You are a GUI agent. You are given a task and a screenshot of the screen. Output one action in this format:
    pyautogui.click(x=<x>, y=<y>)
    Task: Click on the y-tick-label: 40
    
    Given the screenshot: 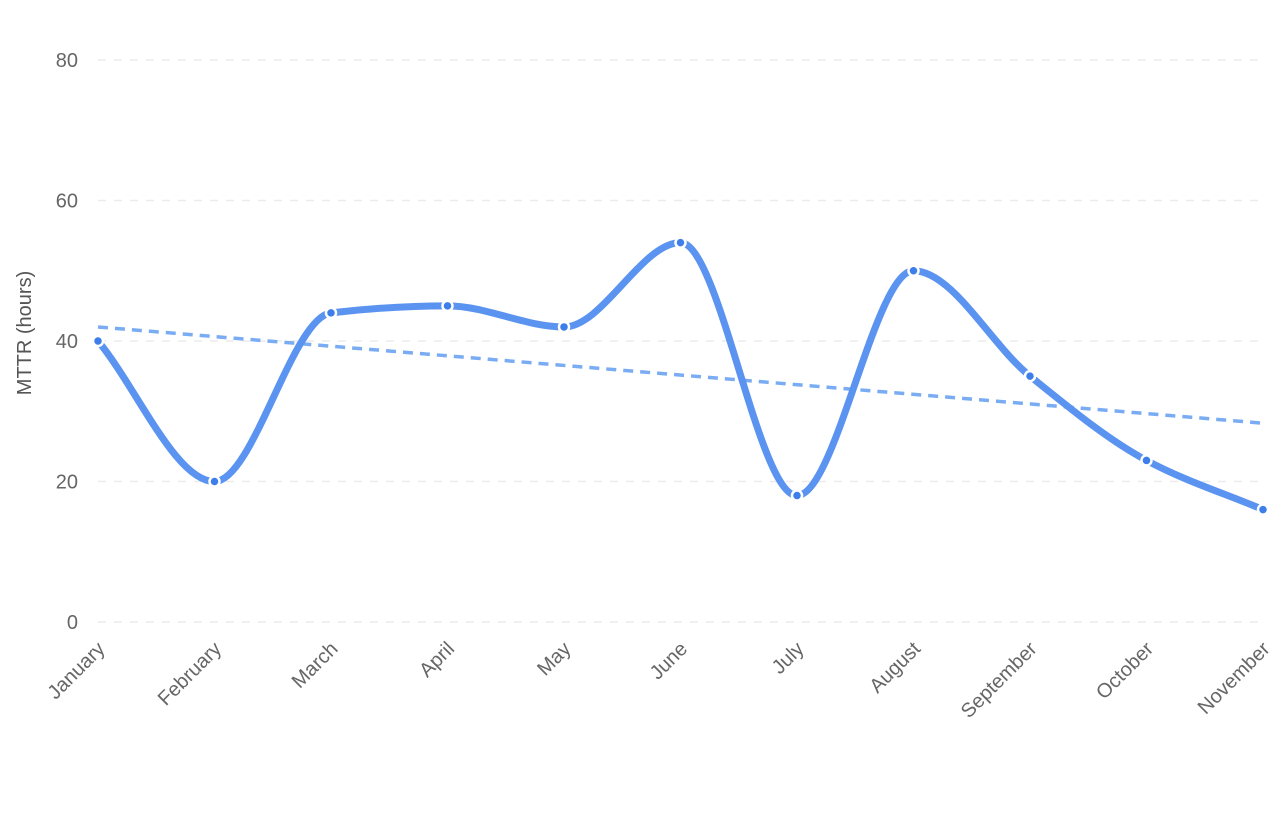 What is the action you would take?
    pyautogui.click(x=67, y=342)
    